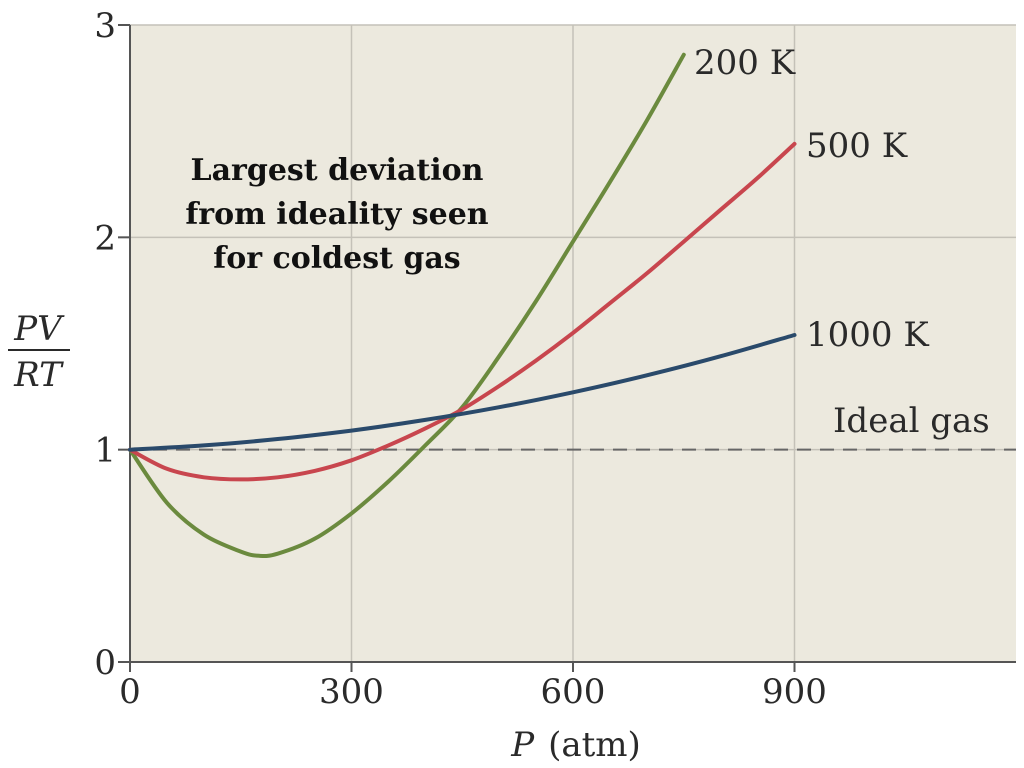 This screenshot has width=1024, height=768. I want to click on x-tick-label-600: 600, so click(573, 692).